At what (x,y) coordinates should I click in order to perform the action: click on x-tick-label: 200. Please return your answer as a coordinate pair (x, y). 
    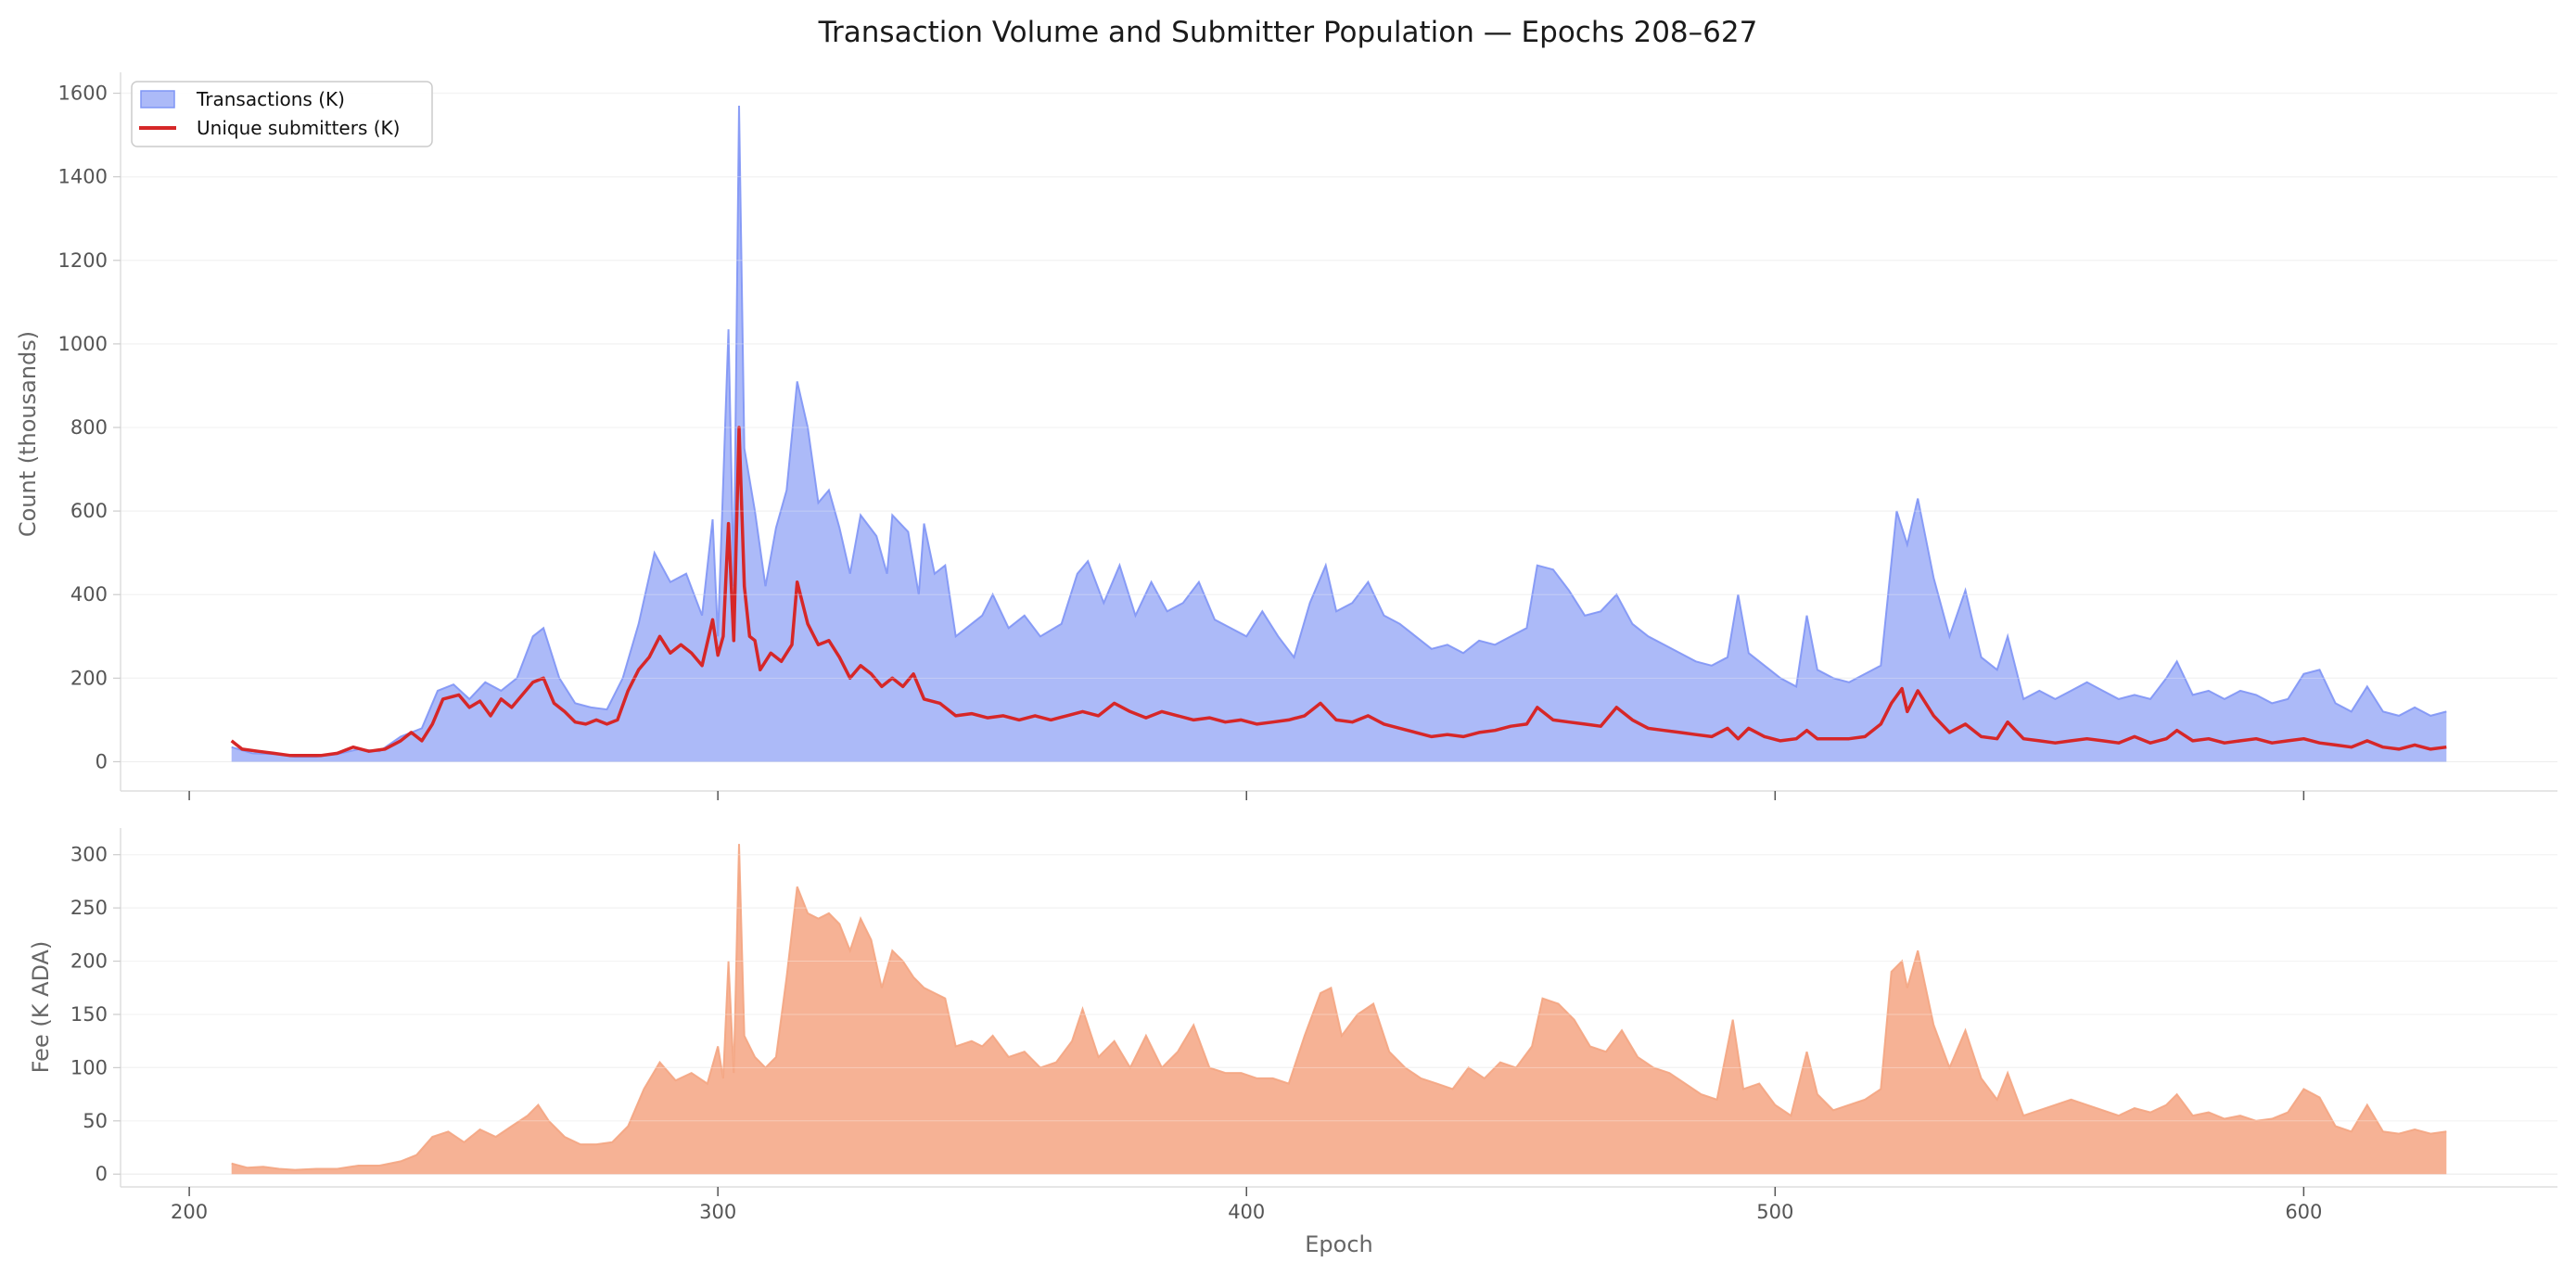
    Looking at the image, I should click on (190, 1212).